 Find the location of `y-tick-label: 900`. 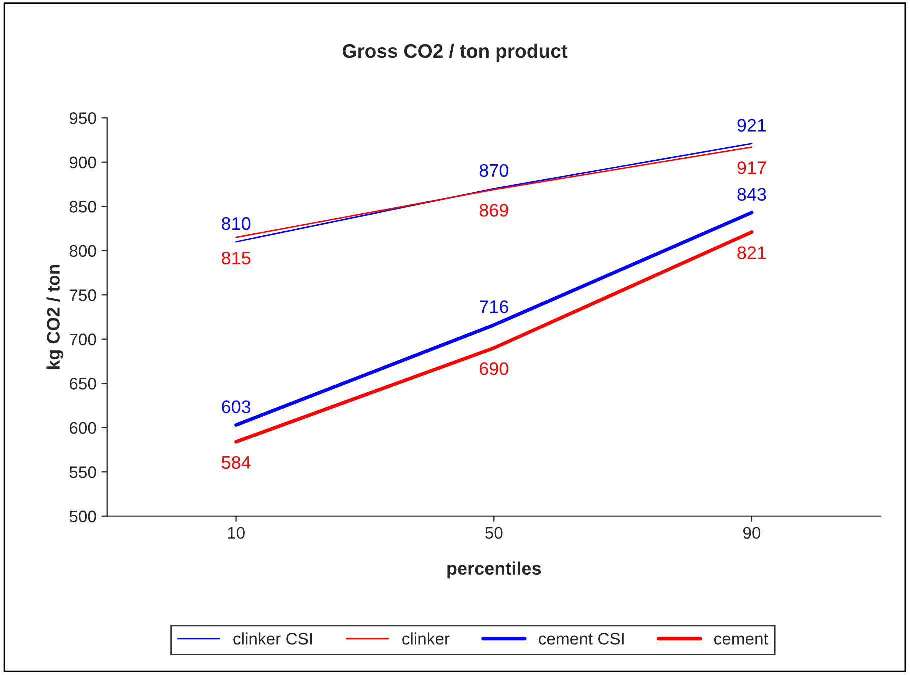

y-tick-label: 900 is located at coordinates (83, 162).